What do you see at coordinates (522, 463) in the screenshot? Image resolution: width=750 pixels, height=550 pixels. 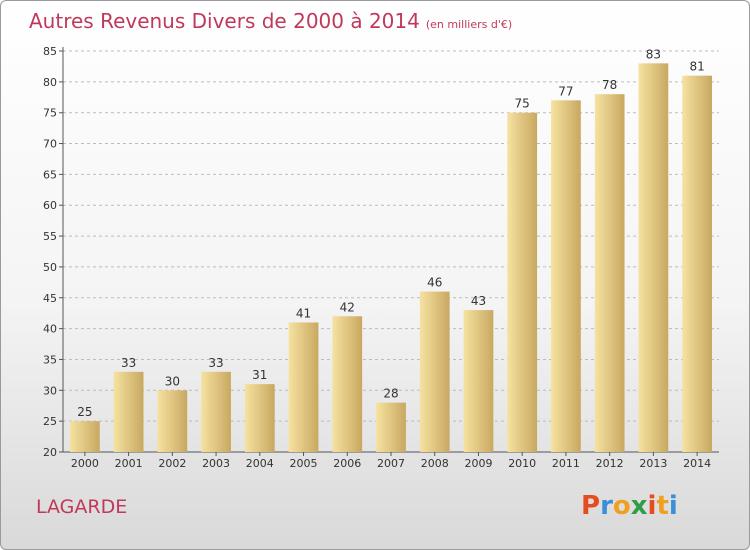 I see `x-tick-label: 2010` at bounding box center [522, 463].